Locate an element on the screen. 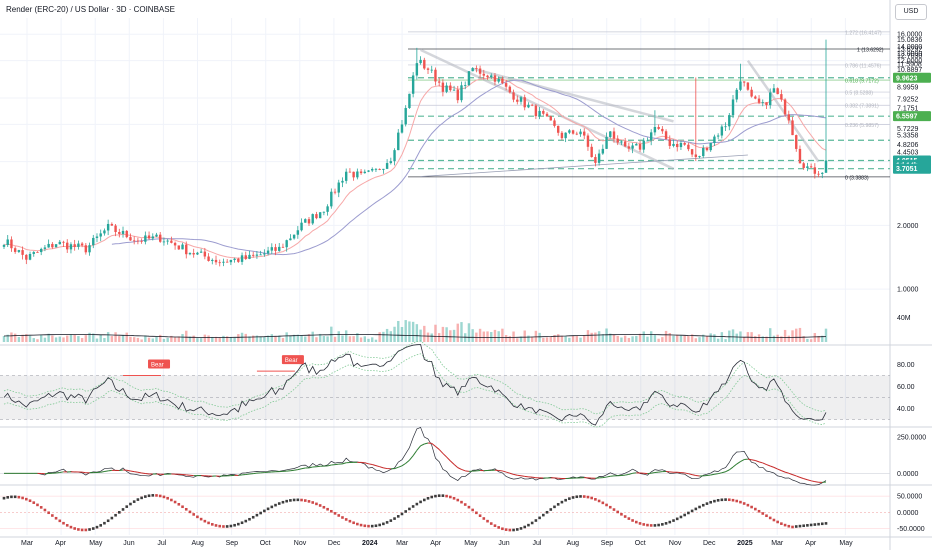 The image size is (932, 550). currency-button: USD is located at coordinates (911, 12).